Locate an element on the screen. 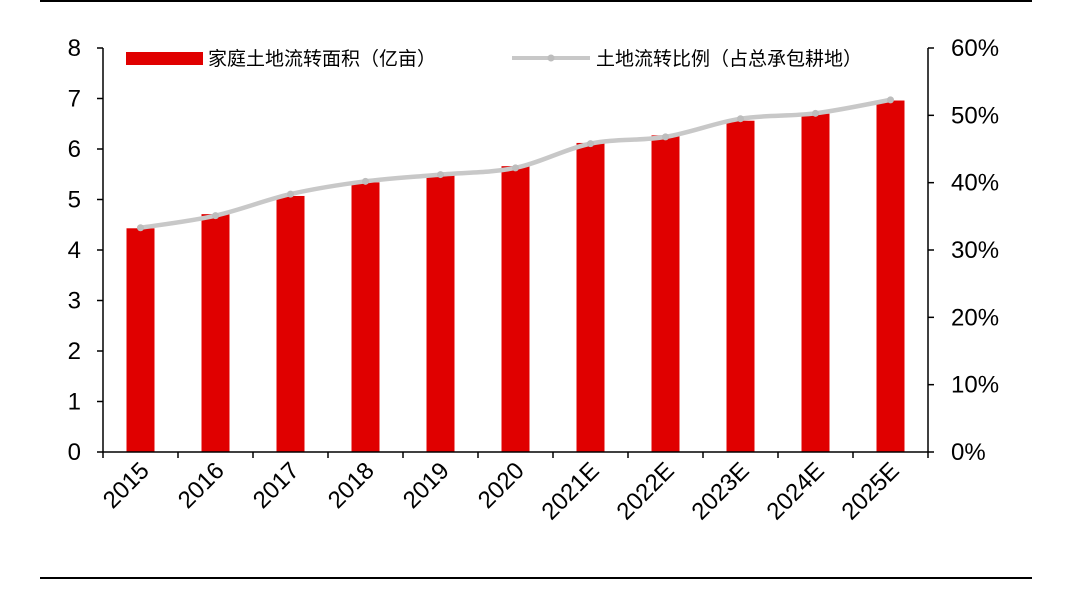 This screenshot has width=1072, height=599. ratio-point-2022E is located at coordinates (665, 137).